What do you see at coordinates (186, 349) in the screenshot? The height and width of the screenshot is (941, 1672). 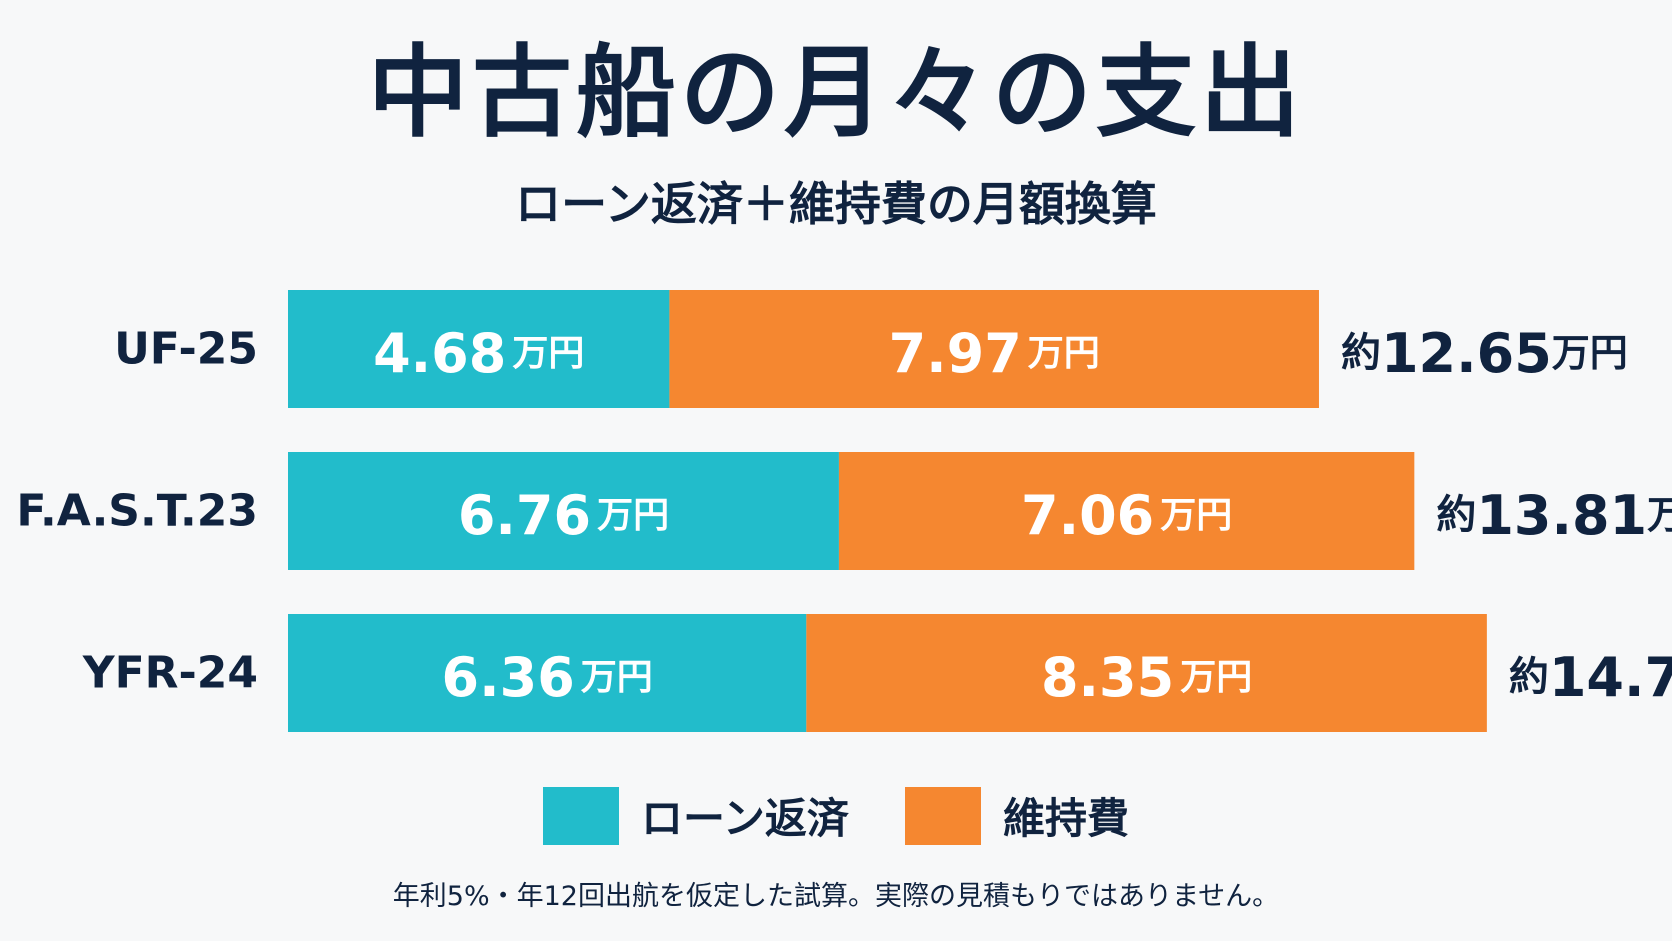 I see `category-label: UF-25` at bounding box center [186, 349].